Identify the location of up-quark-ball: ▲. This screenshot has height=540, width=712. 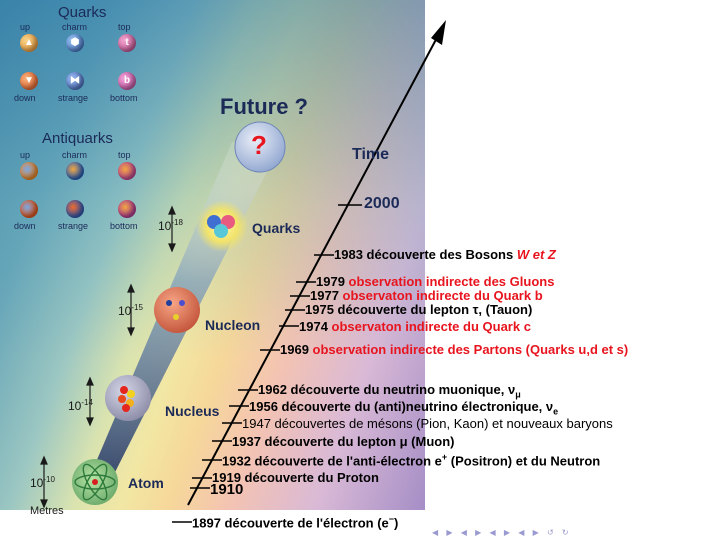
(29, 43).